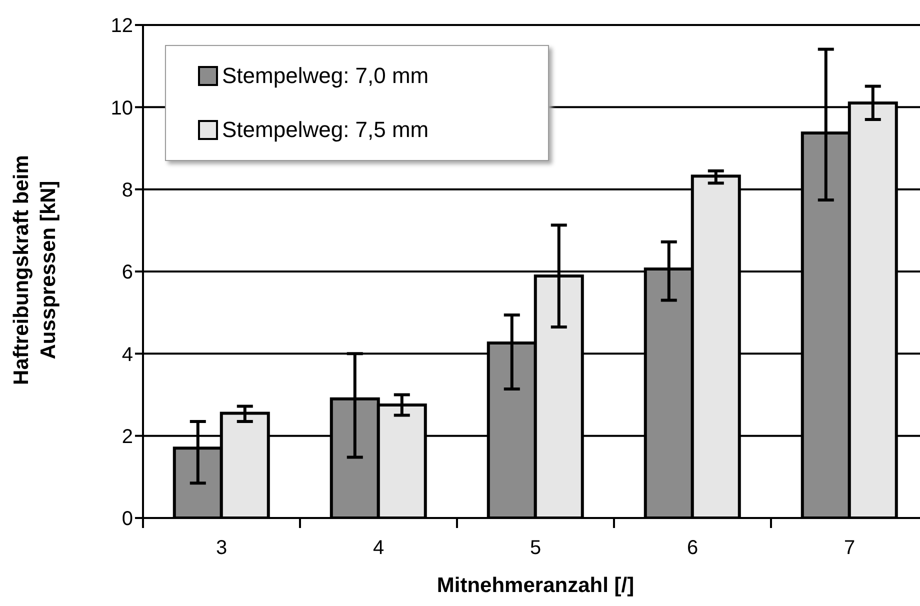 Image resolution: width=920 pixels, height=606 pixels. I want to click on x-tick-label: 6, so click(692, 548).